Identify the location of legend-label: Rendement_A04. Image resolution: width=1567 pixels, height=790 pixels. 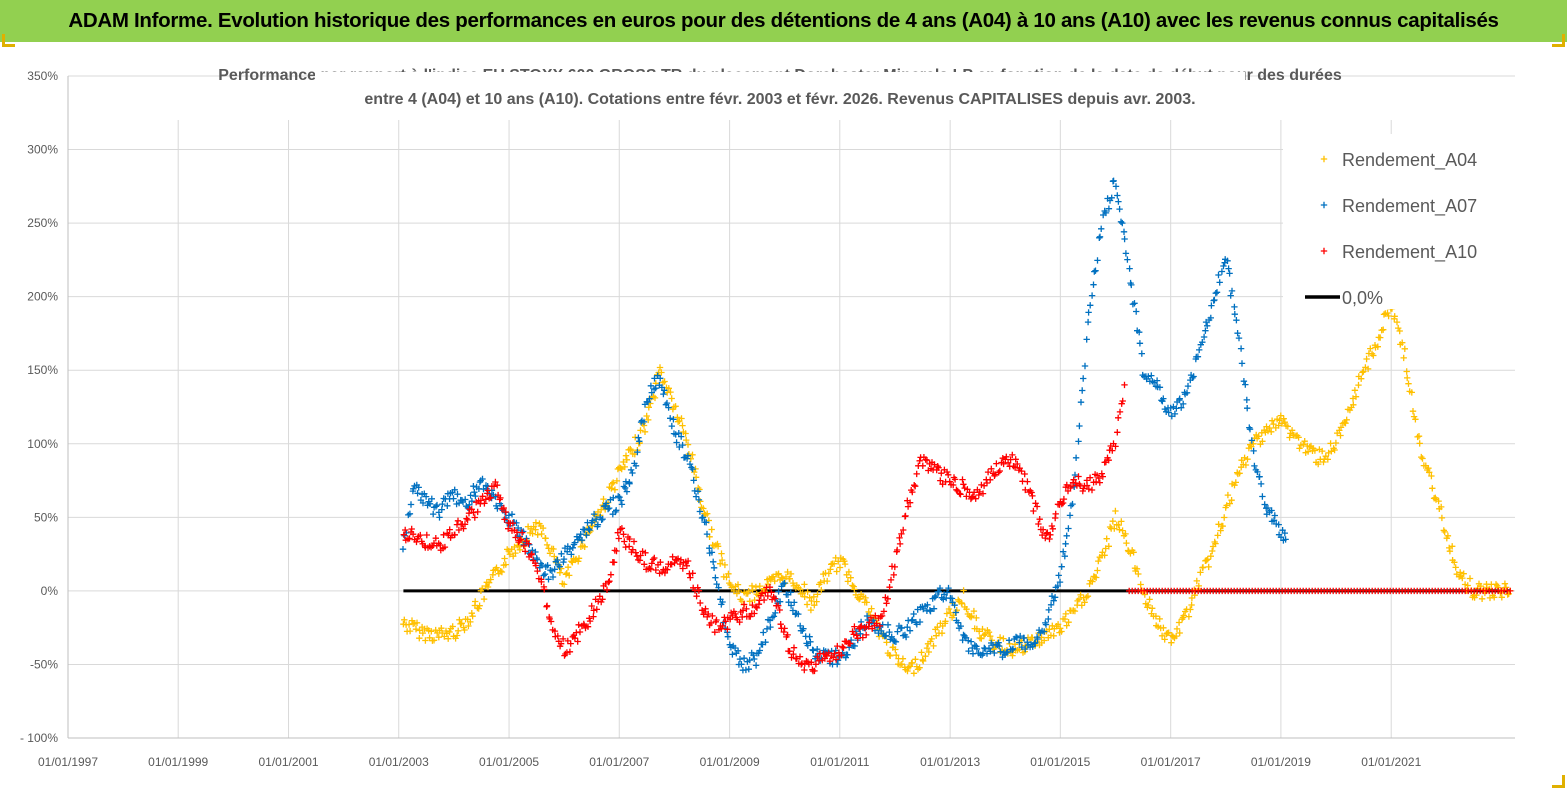
(1409, 160).